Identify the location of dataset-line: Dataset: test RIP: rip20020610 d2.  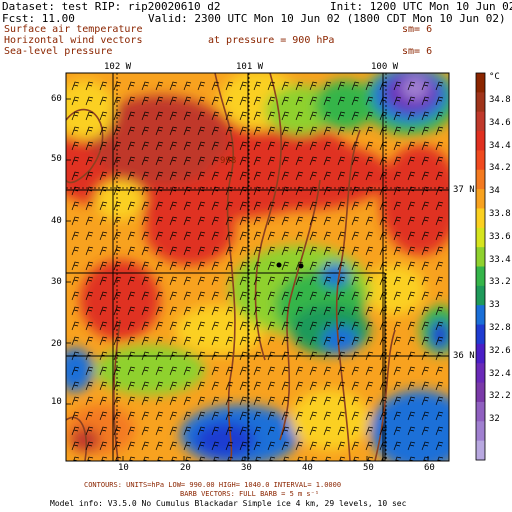
(111, 6).